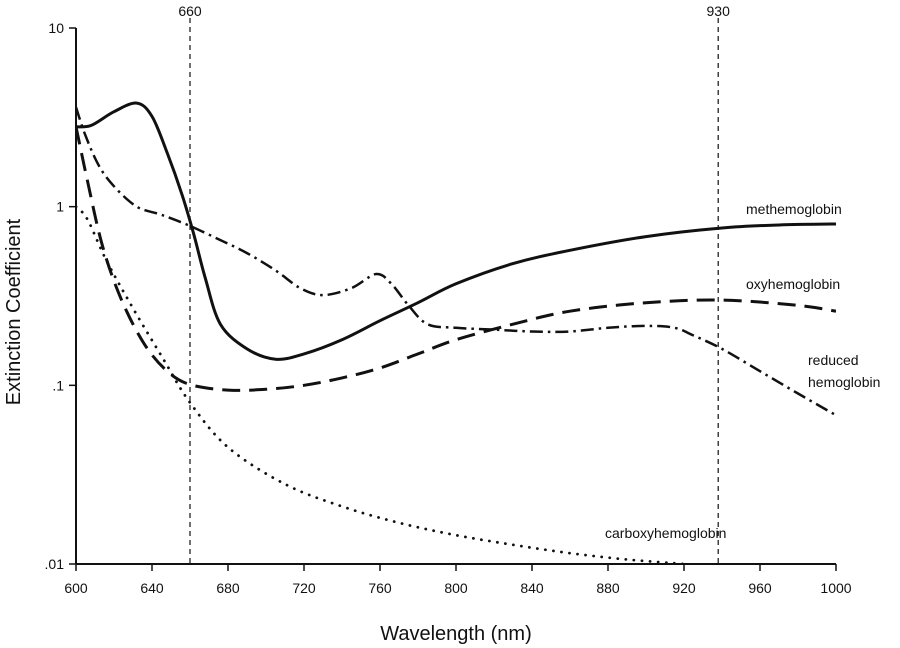 This screenshot has height=648, width=900. What do you see at coordinates (58, 385) in the screenshot?
I see `y-tick-label: .1` at bounding box center [58, 385].